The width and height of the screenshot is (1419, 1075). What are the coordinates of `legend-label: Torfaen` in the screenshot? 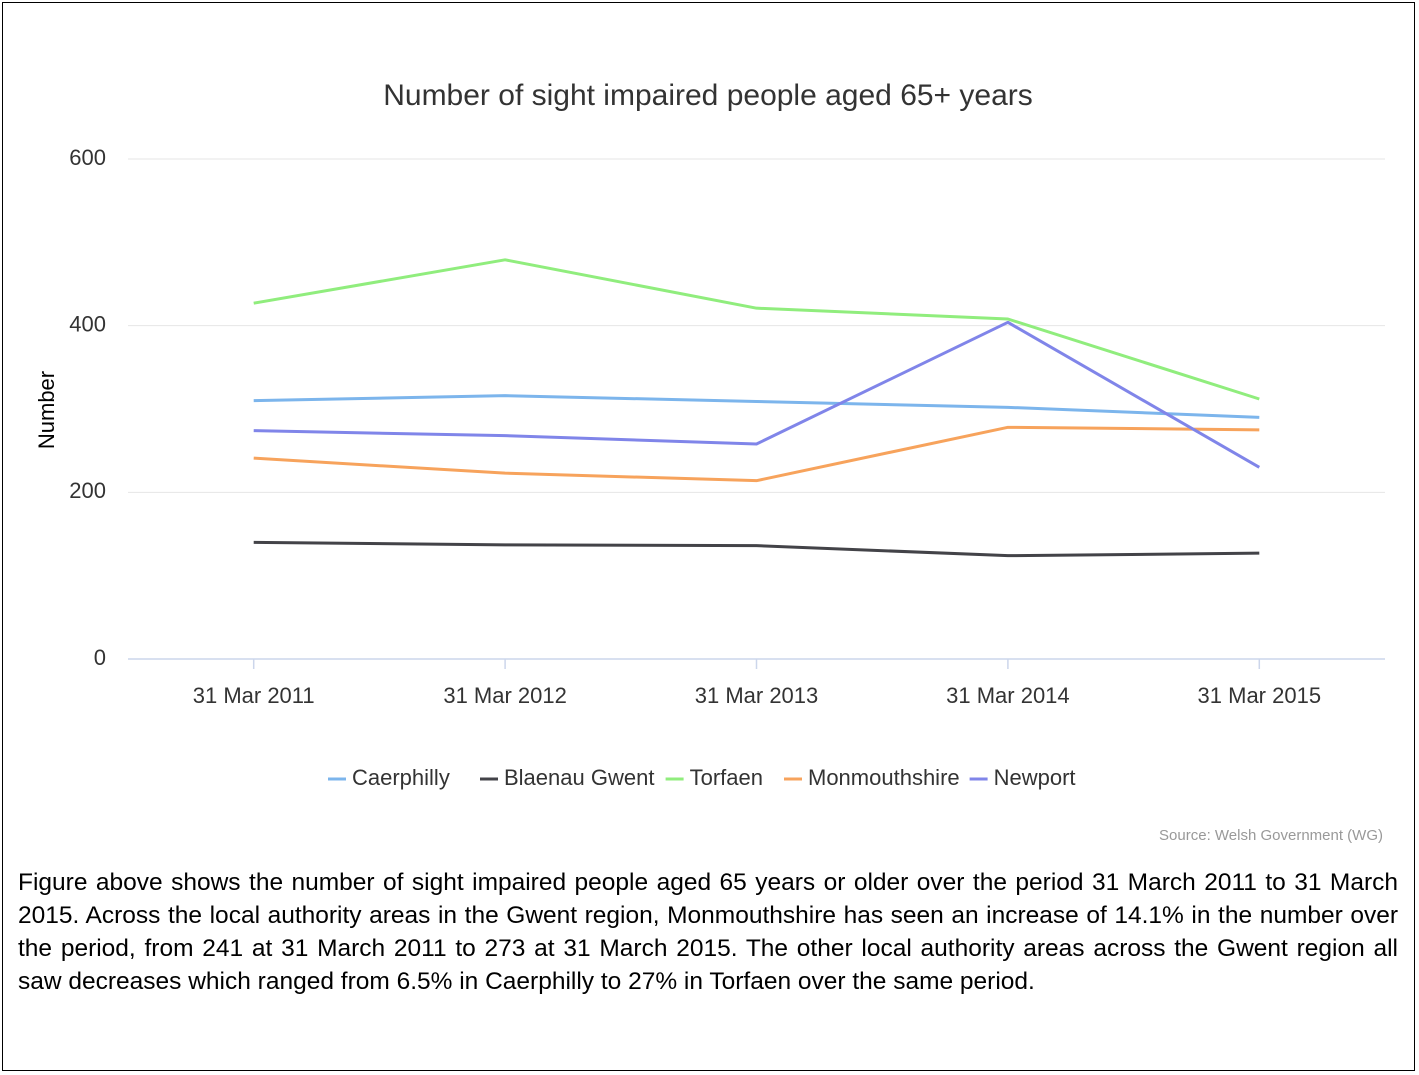 It's located at (726, 777).